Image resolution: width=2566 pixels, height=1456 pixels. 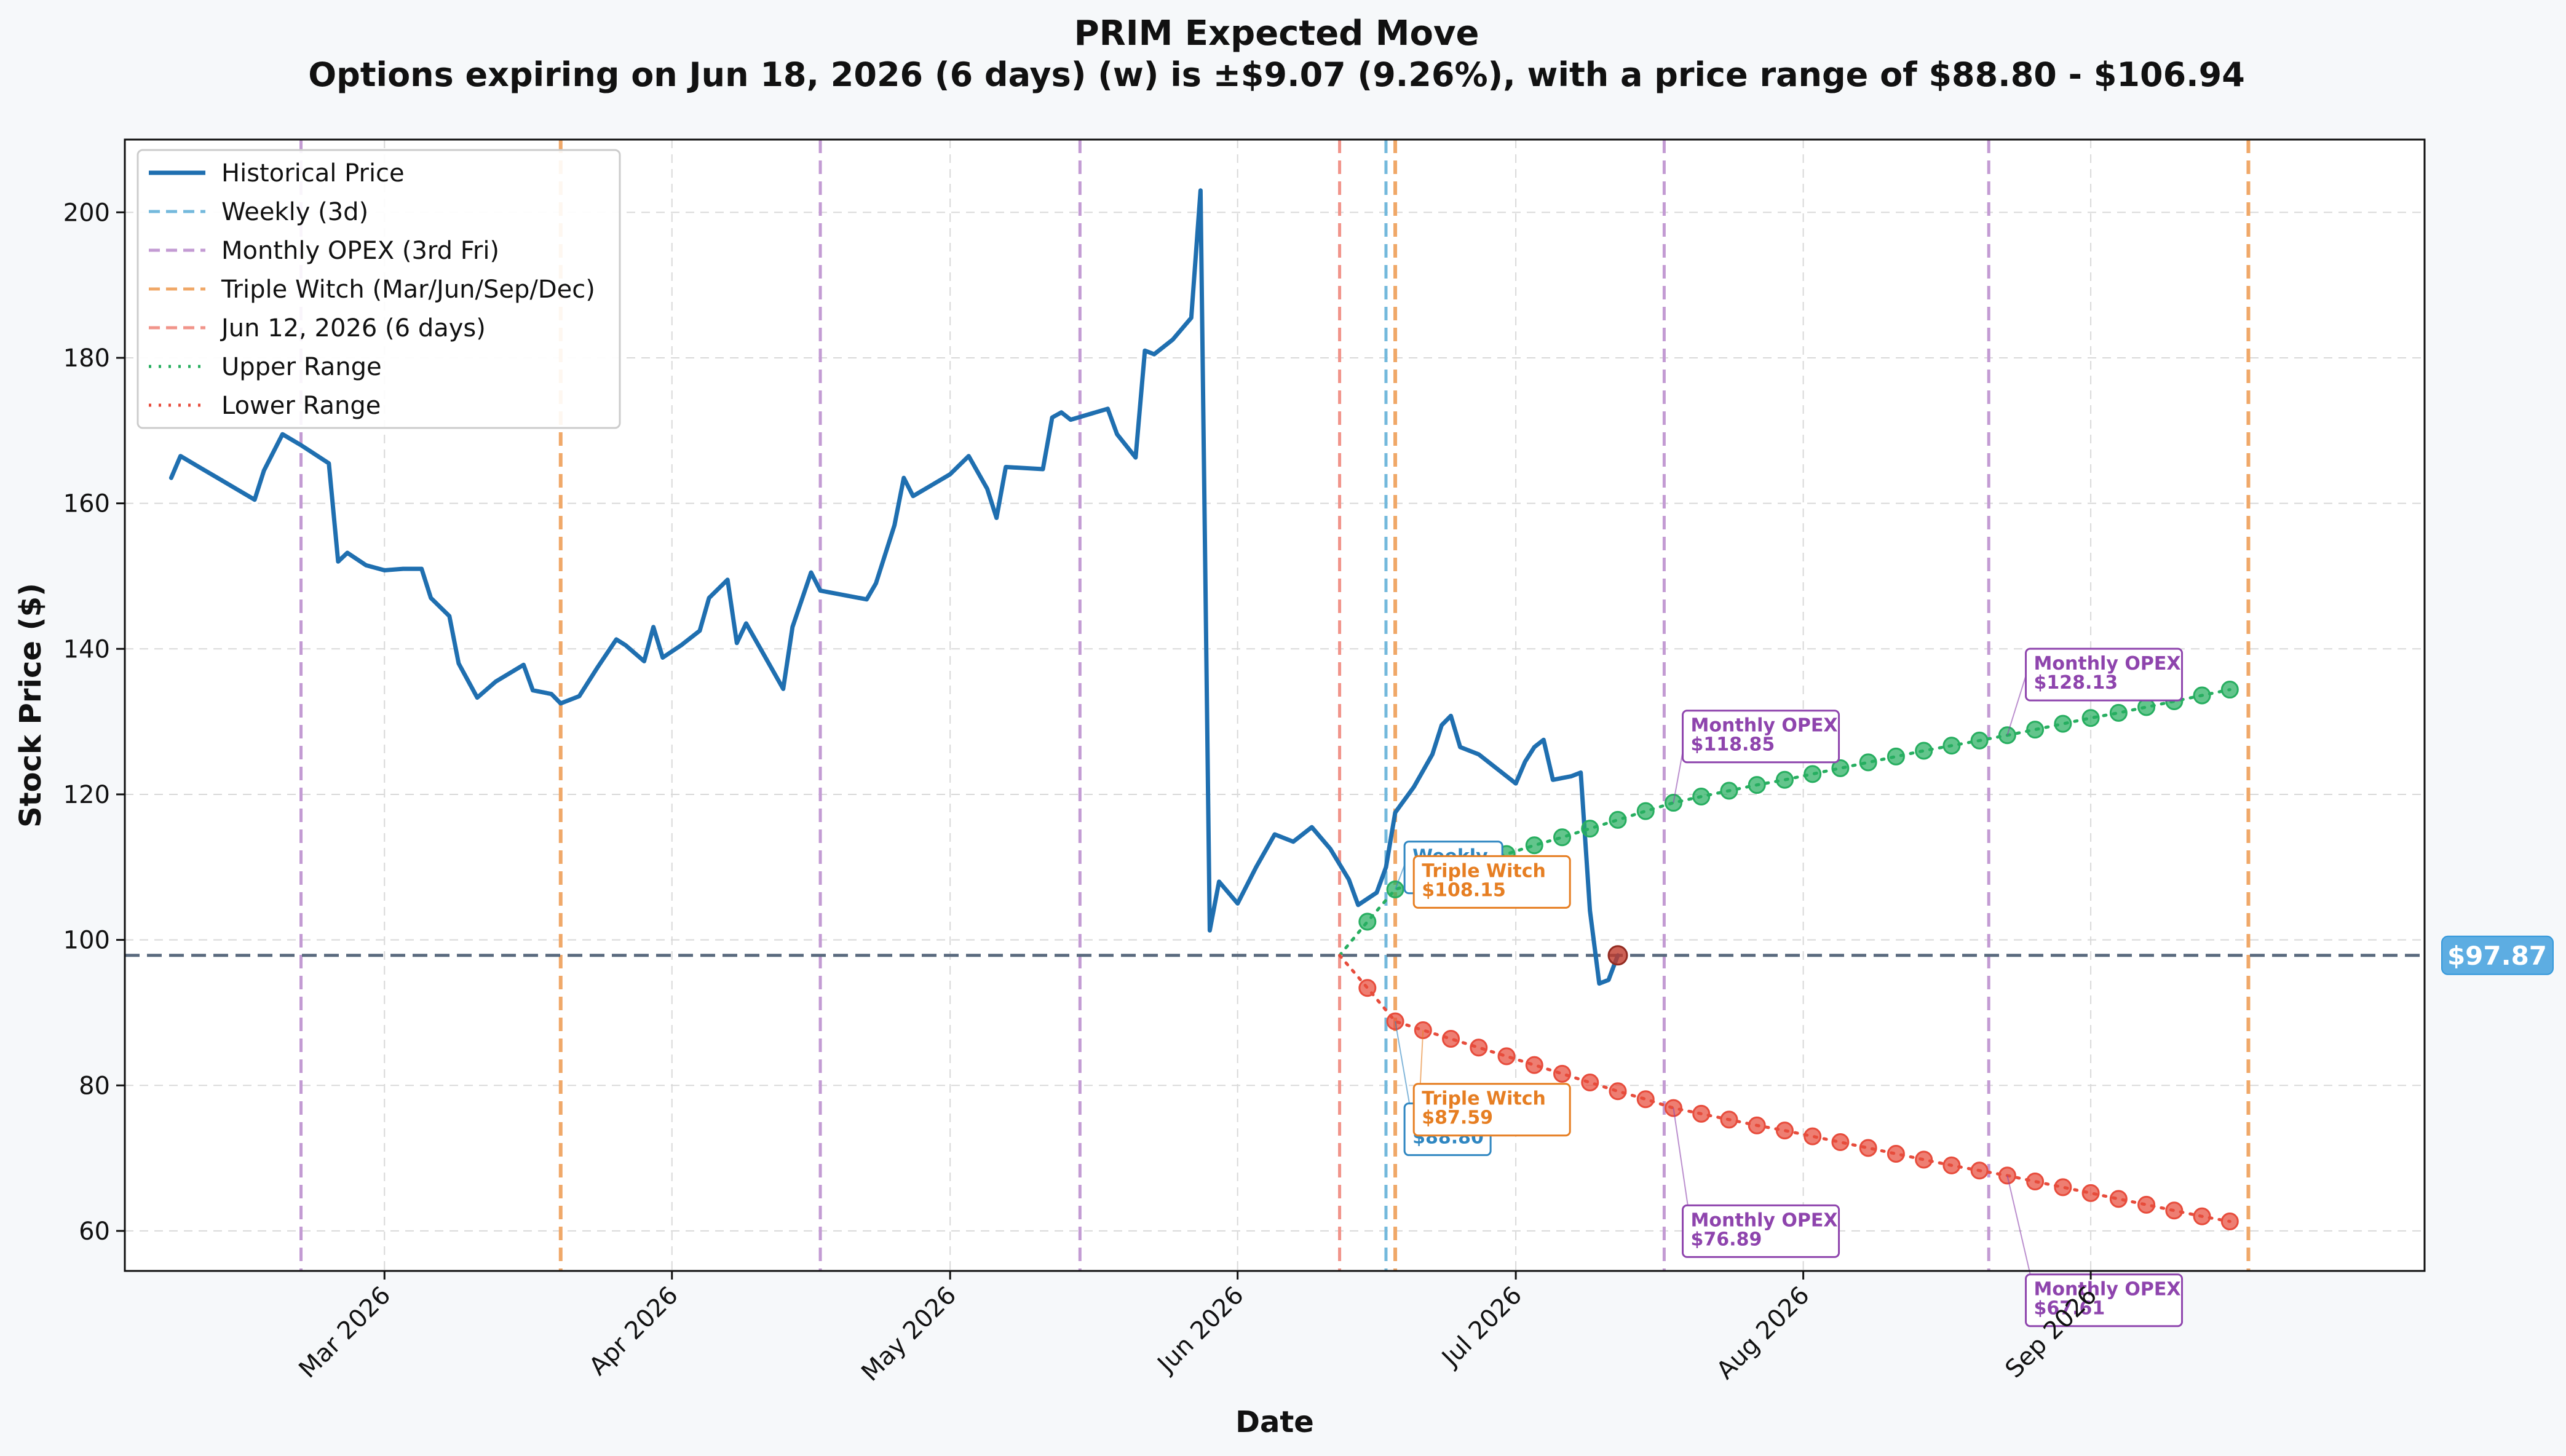 I want to click on x-tick-label: May 2026, so click(x=909, y=1334).